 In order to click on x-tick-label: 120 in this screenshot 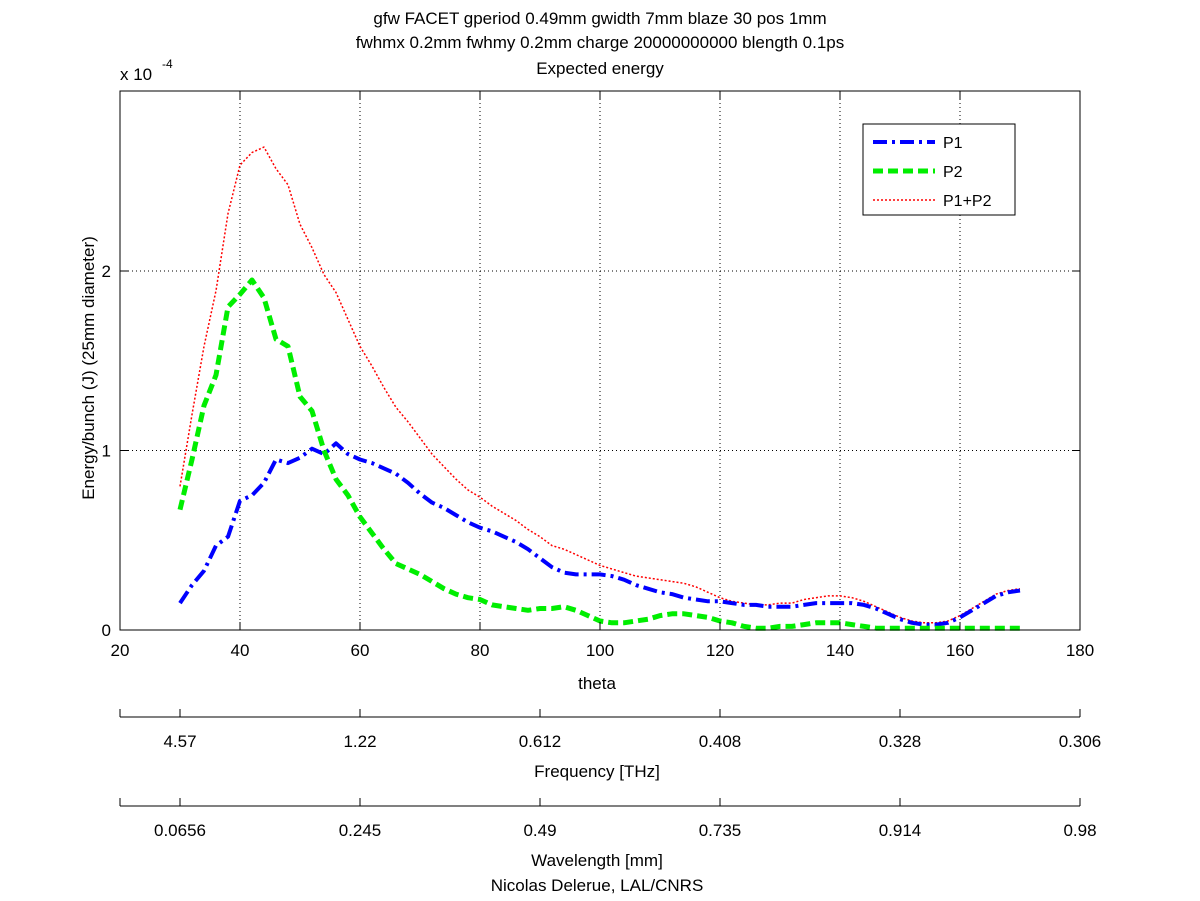, I will do `click(720, 650)`.